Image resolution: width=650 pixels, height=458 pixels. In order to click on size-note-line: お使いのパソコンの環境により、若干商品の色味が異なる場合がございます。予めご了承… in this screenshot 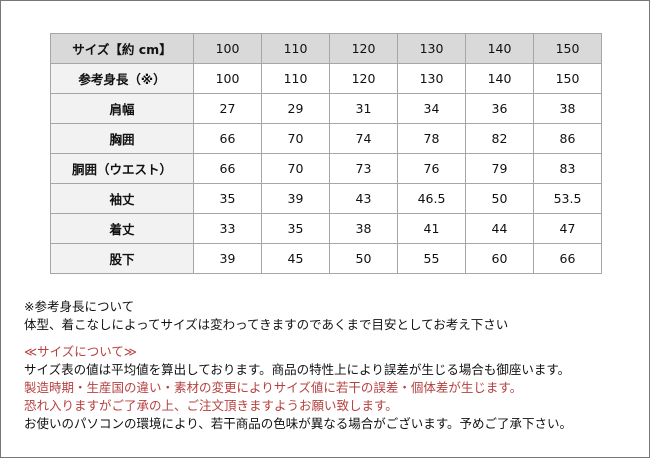, I will do `click(298, 423)`.